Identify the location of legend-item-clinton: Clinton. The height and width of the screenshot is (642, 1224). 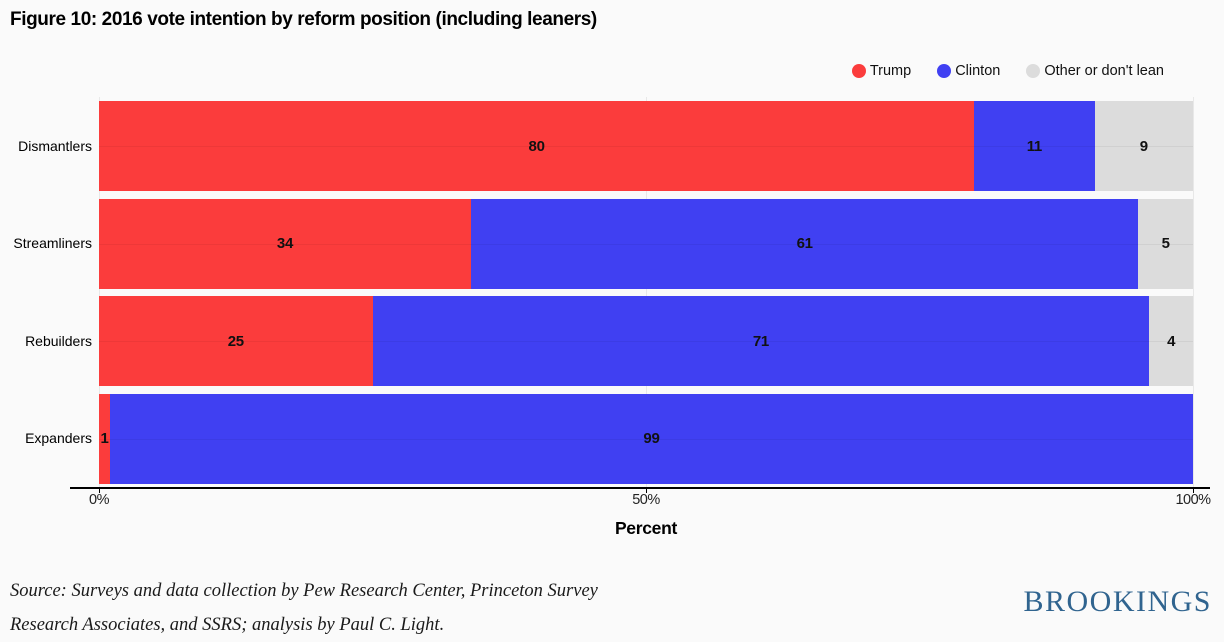
(968, 71).